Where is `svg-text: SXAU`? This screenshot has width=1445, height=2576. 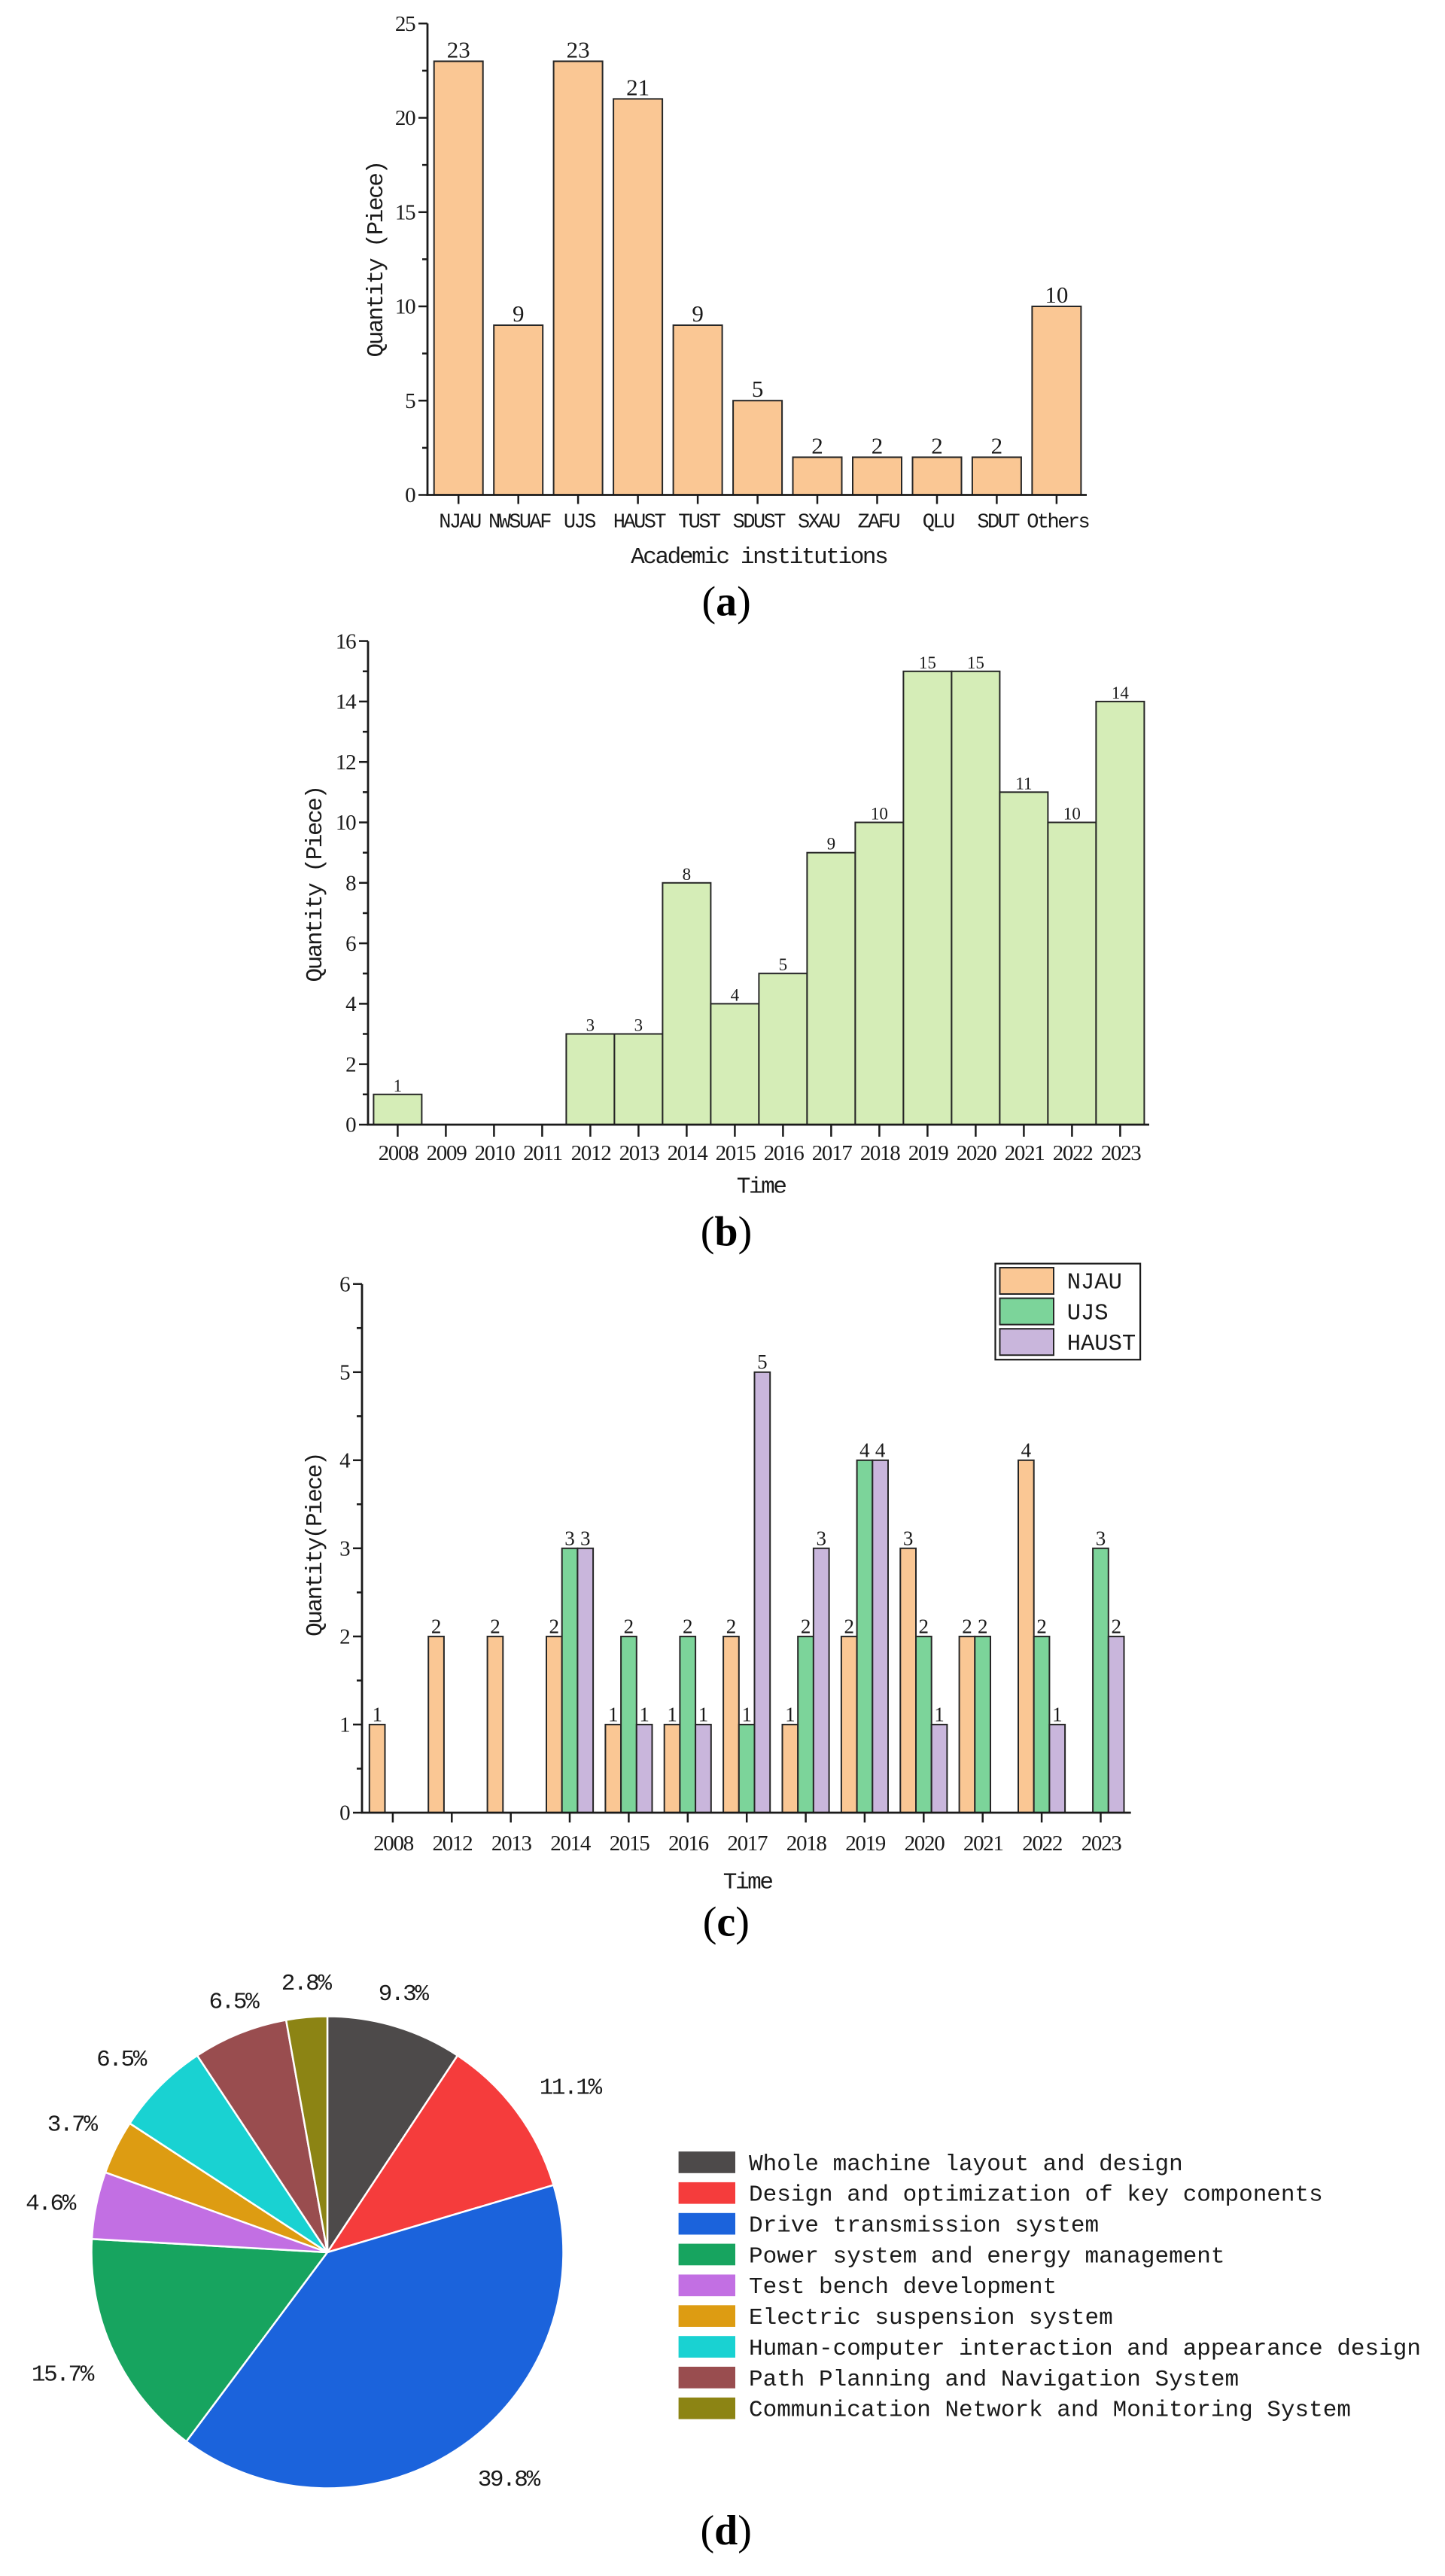
svg-text: SXAU is located at coordinates (819, 523).